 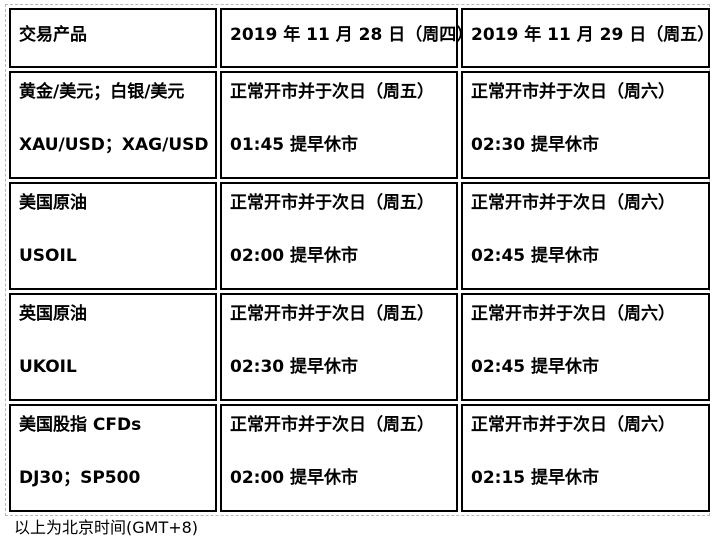 I want to click on day2-close-time: 02:15 提早休市, so click(x=535, y=477).